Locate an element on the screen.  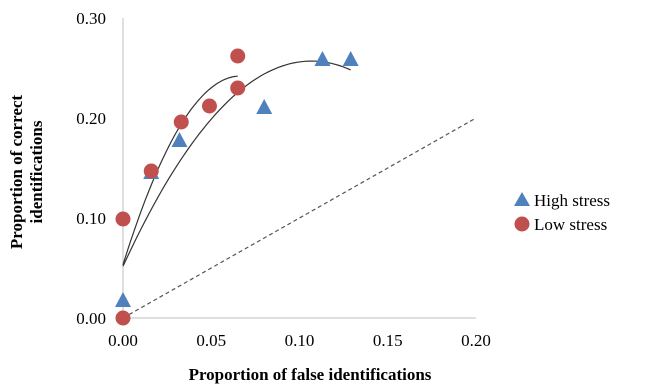
x-tick-label: 0.10 is located at coordinates (300, 340).